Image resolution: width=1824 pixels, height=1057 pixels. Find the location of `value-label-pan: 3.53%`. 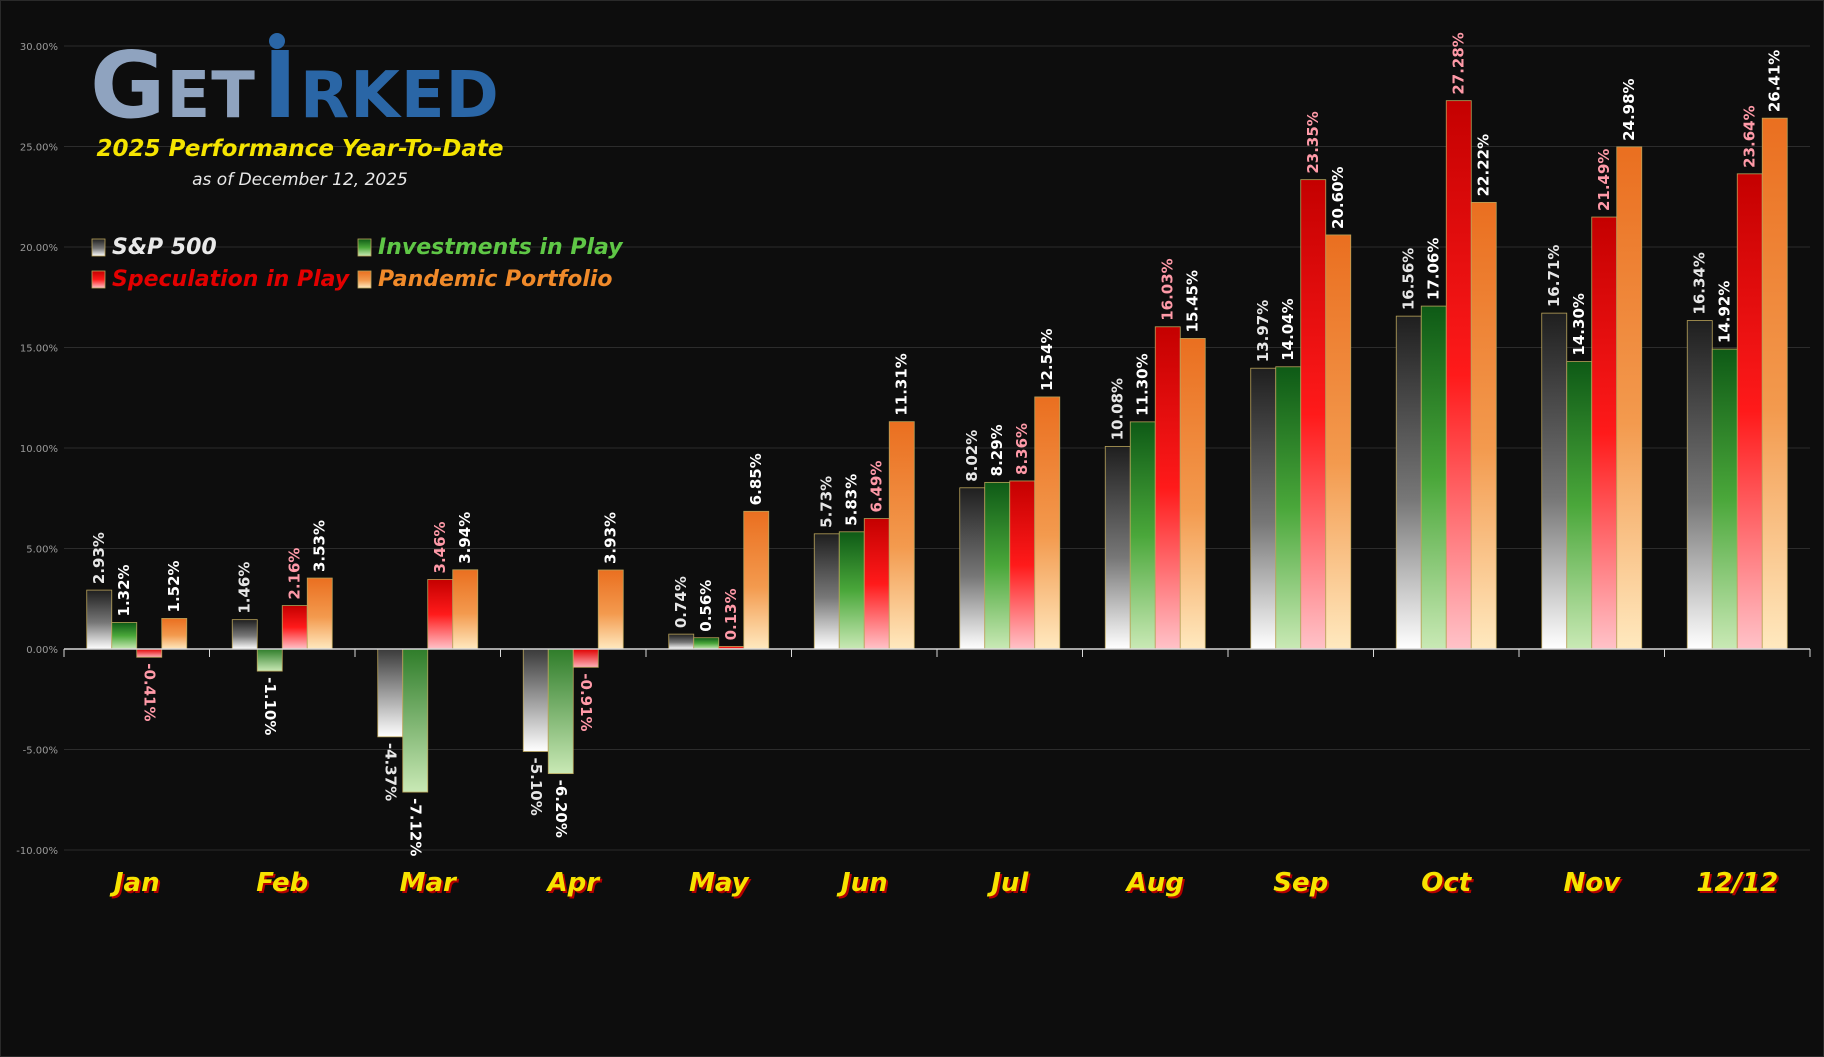

value-label-pan: 3.53% is located at coordinates (320, 546).